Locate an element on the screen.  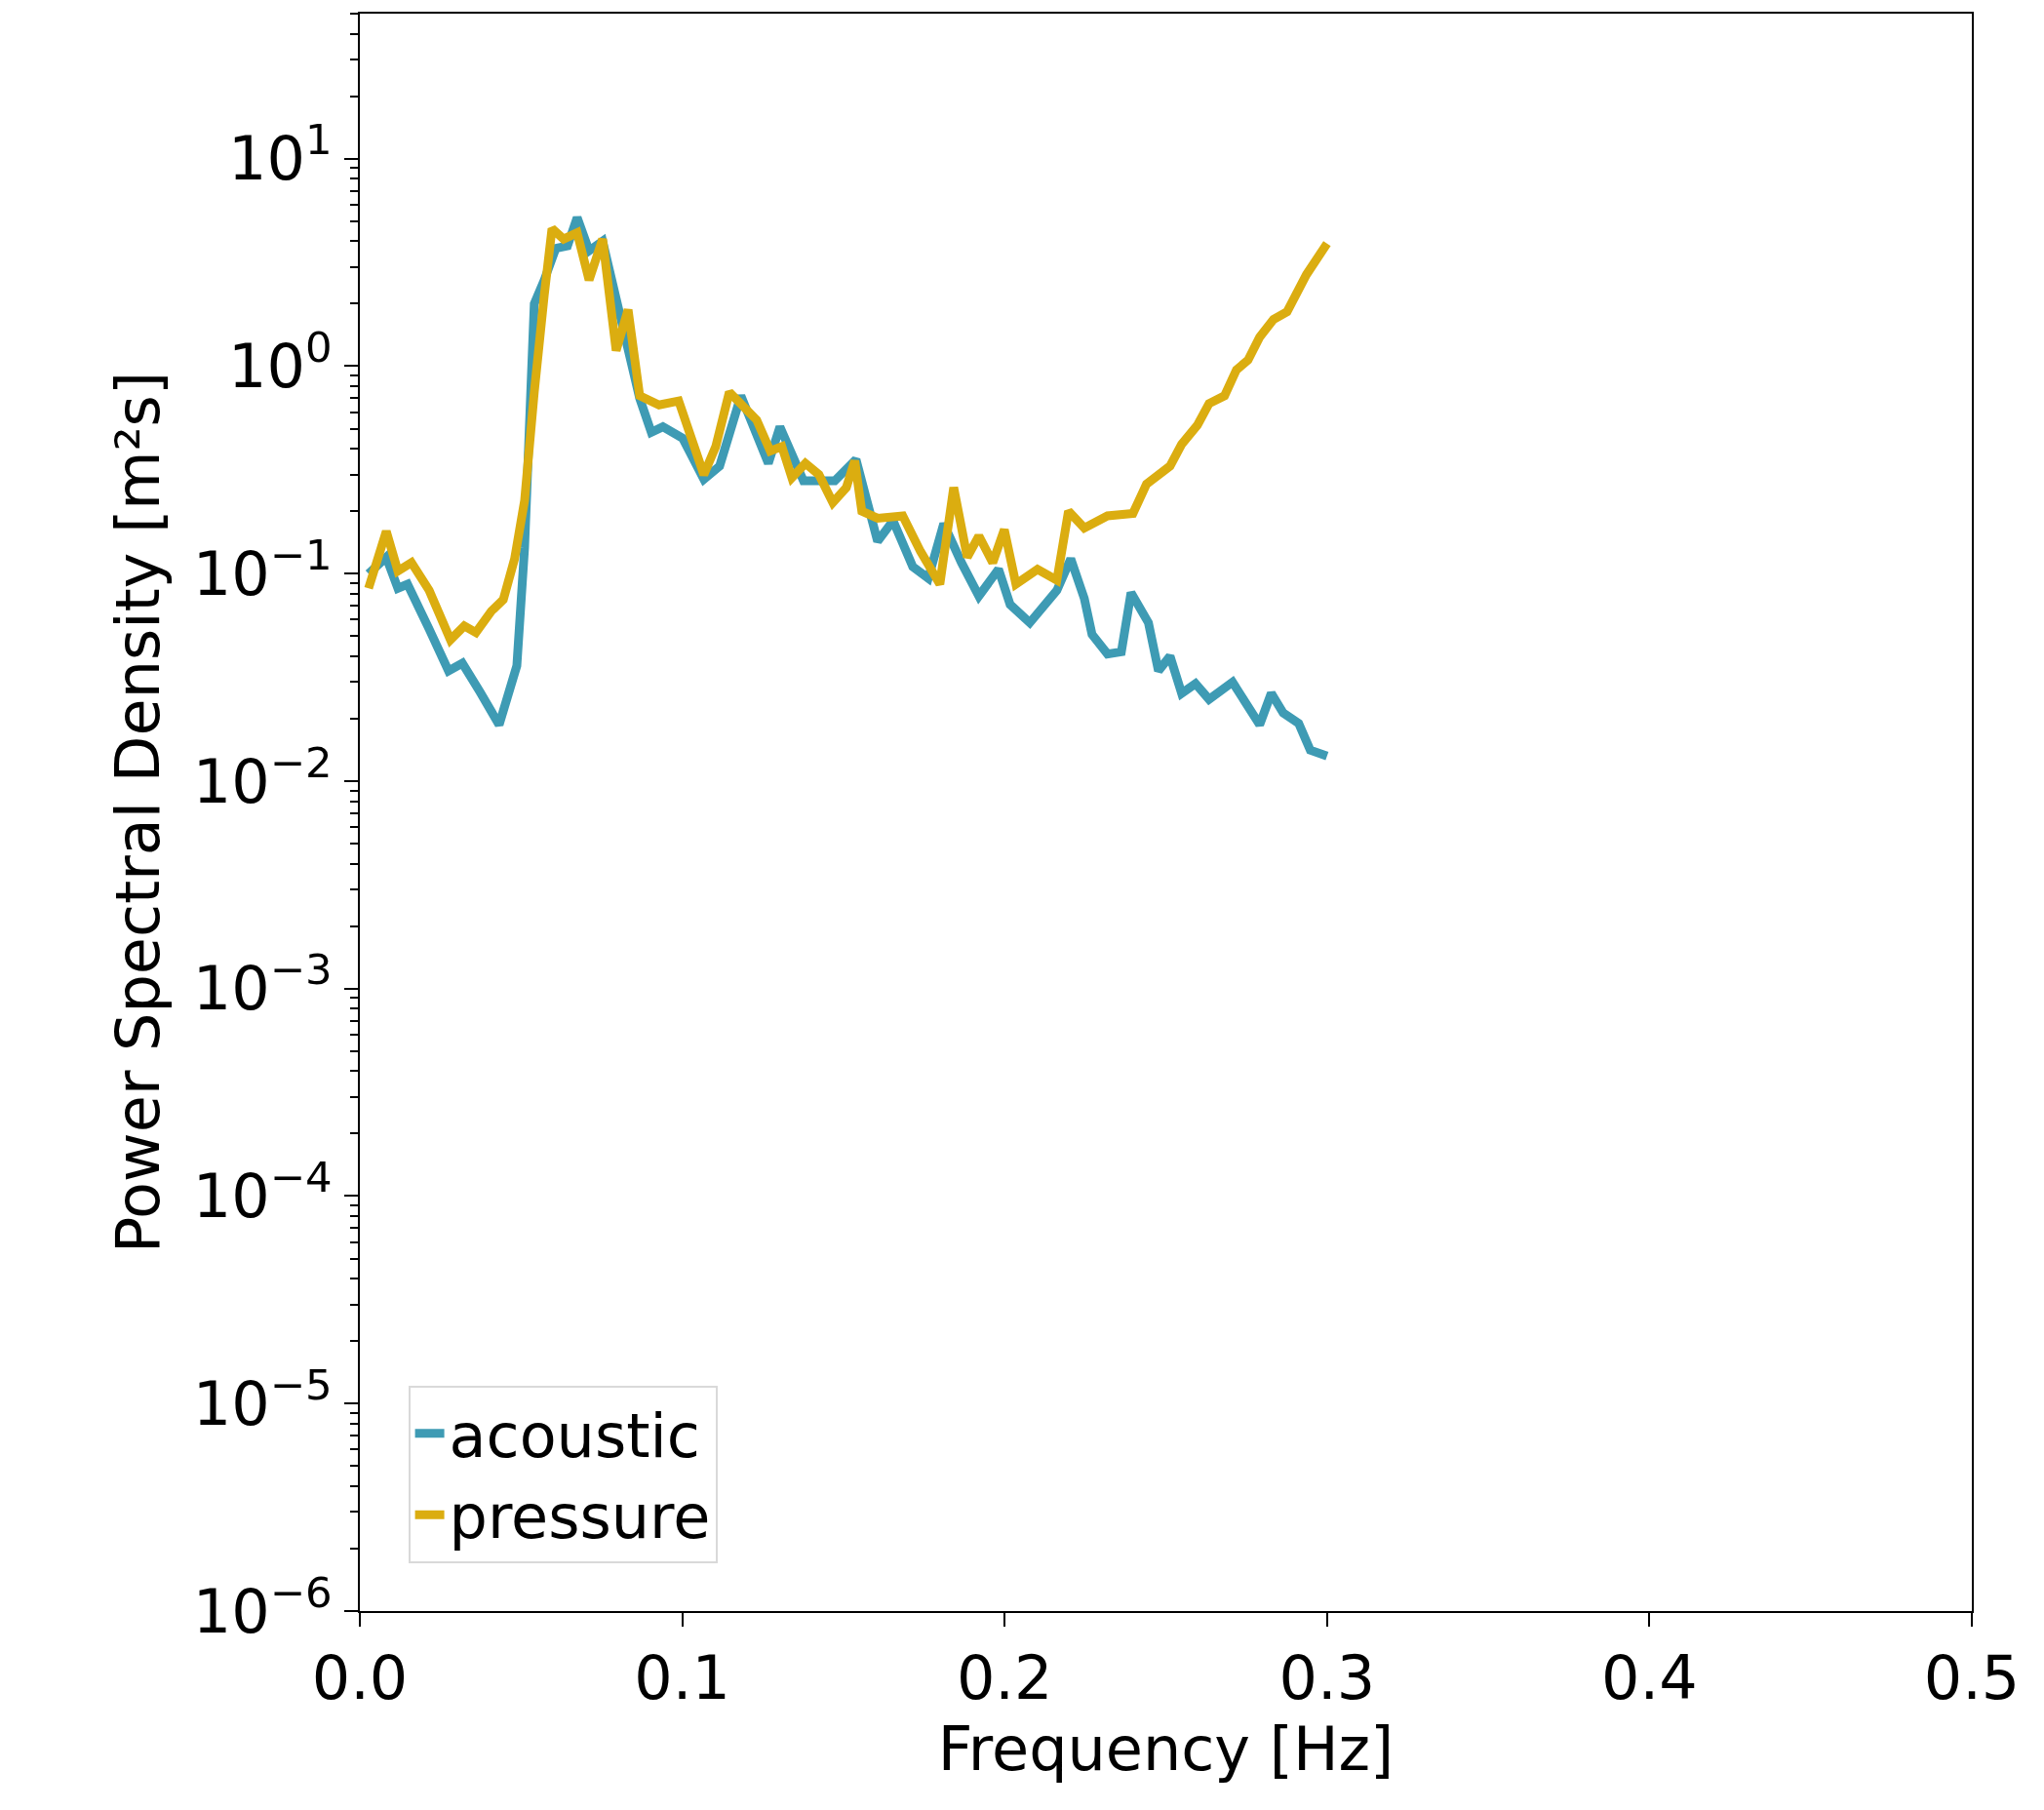
y-tick-label: 10$^{0}$ is located at coordinates (280, 363).